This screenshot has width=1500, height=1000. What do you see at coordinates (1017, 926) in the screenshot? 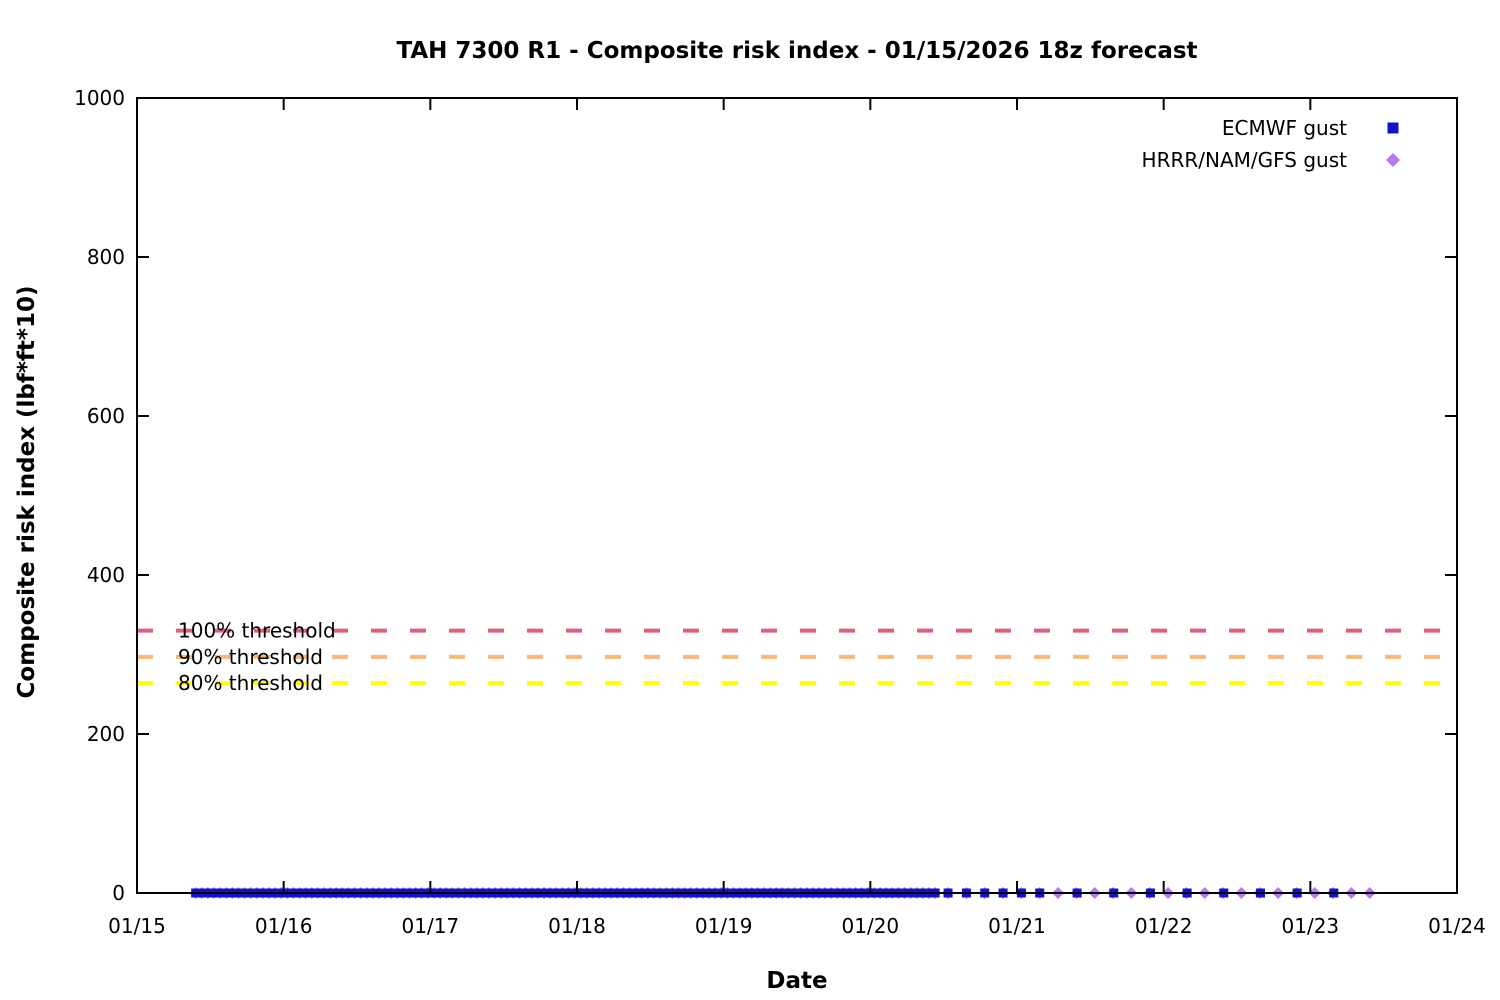
I see `x-tick-label: 01/21` at bounding box center [1017, 926].